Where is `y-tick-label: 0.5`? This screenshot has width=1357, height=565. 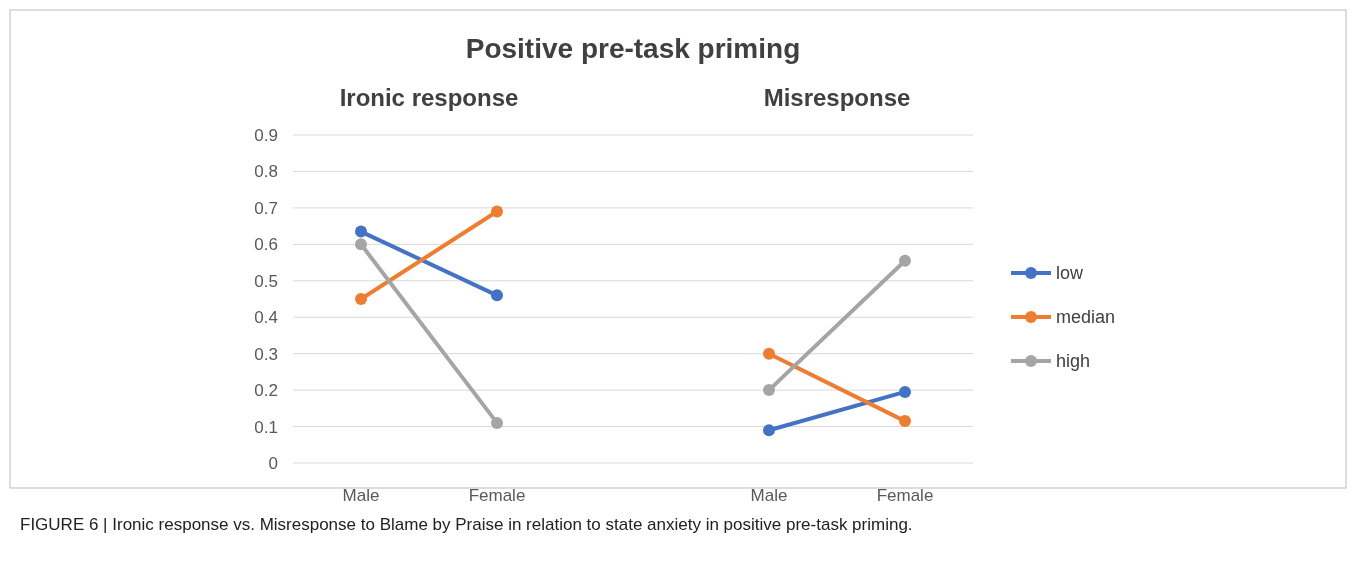
y-tick-label: 0.5 is located at coordinates (266, 281).